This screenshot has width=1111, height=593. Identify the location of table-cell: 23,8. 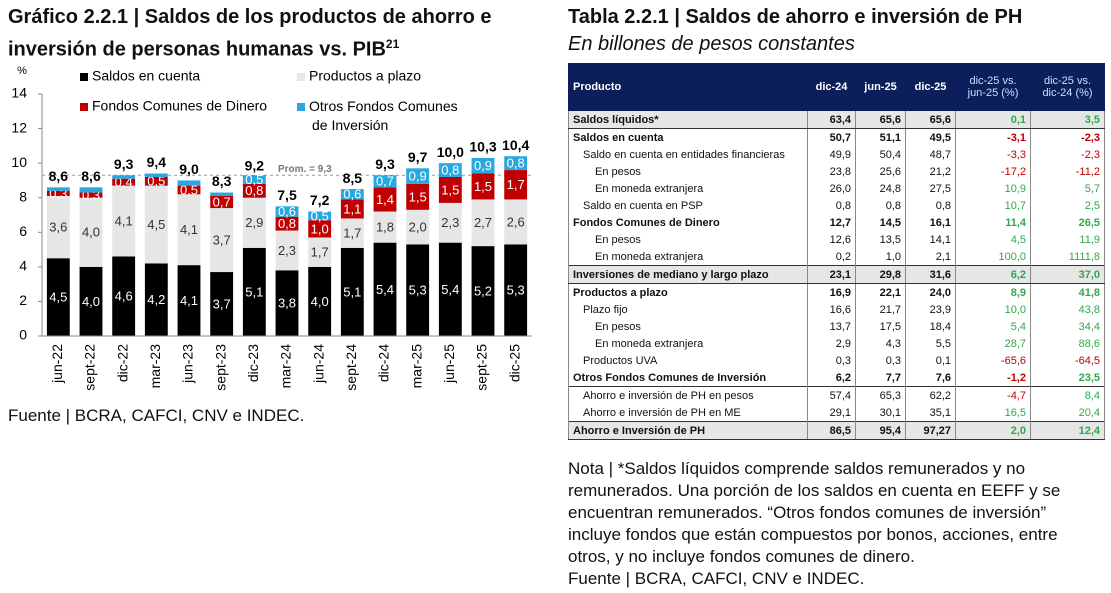
(831, 171).